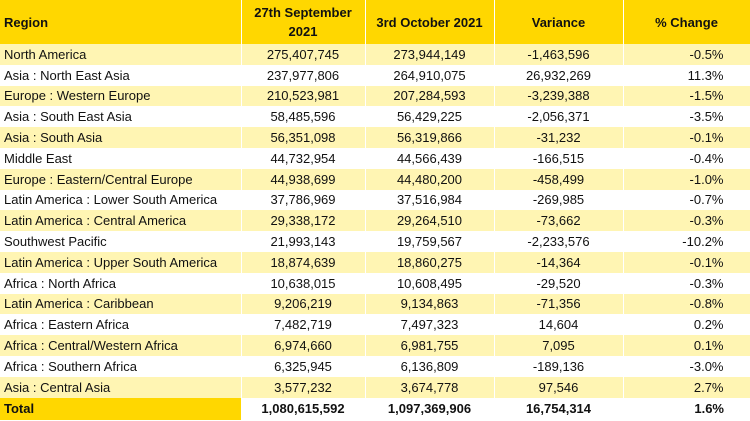  Describe the element at coordinates (430, 325) in the screenshot. I see `oct-value-cell: 7,497,323` at that location.